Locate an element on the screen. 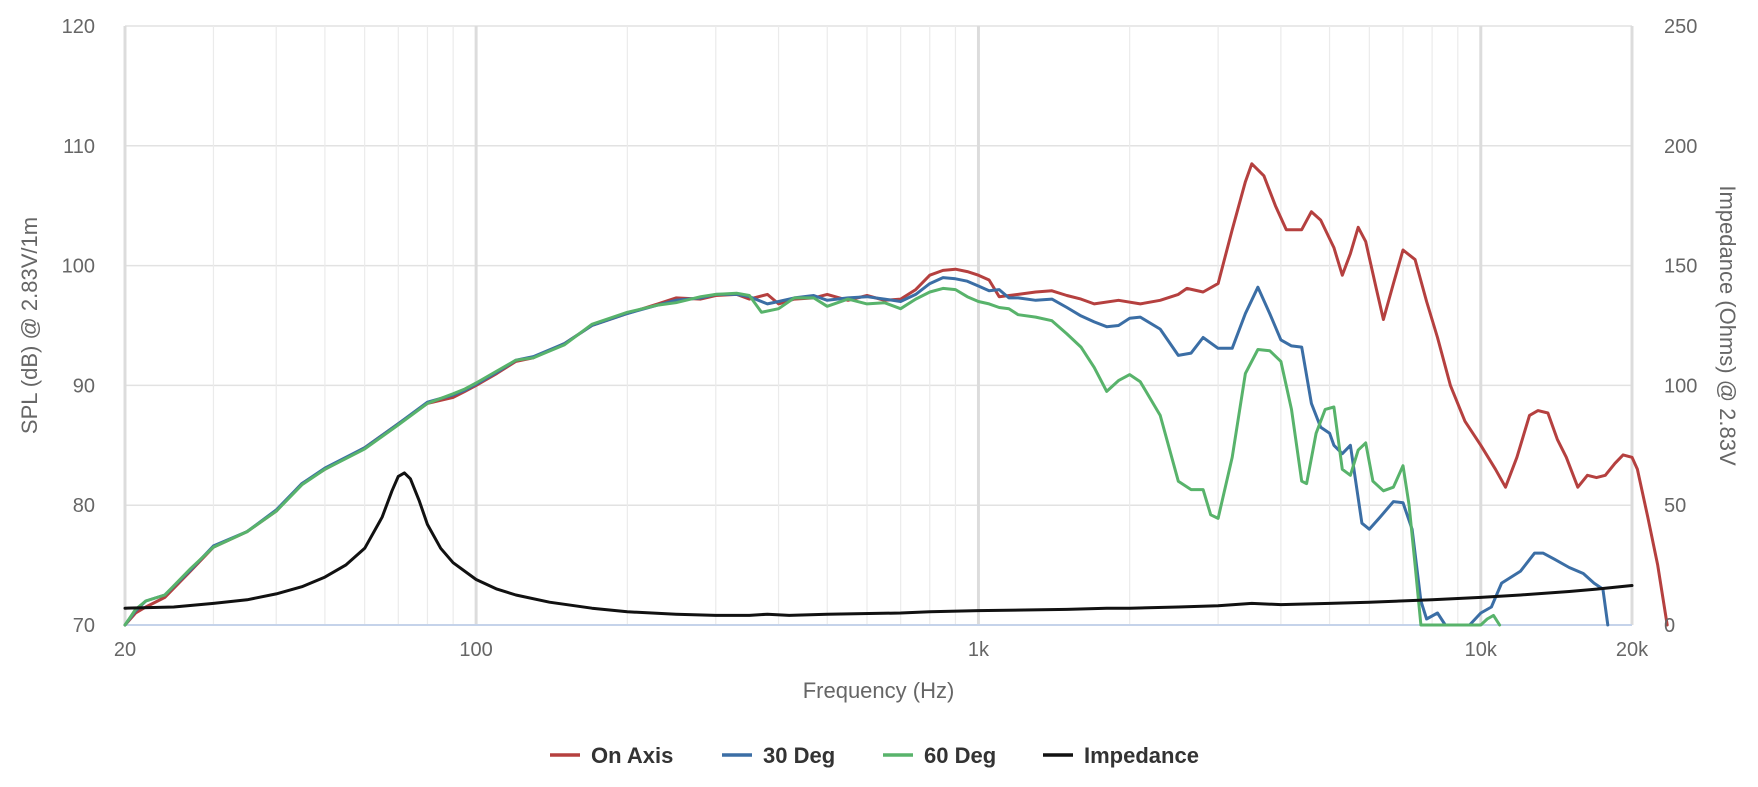 This screenshot has width=1758, height=787. y-tick-label: 120 is located at coordinates (78, 27).